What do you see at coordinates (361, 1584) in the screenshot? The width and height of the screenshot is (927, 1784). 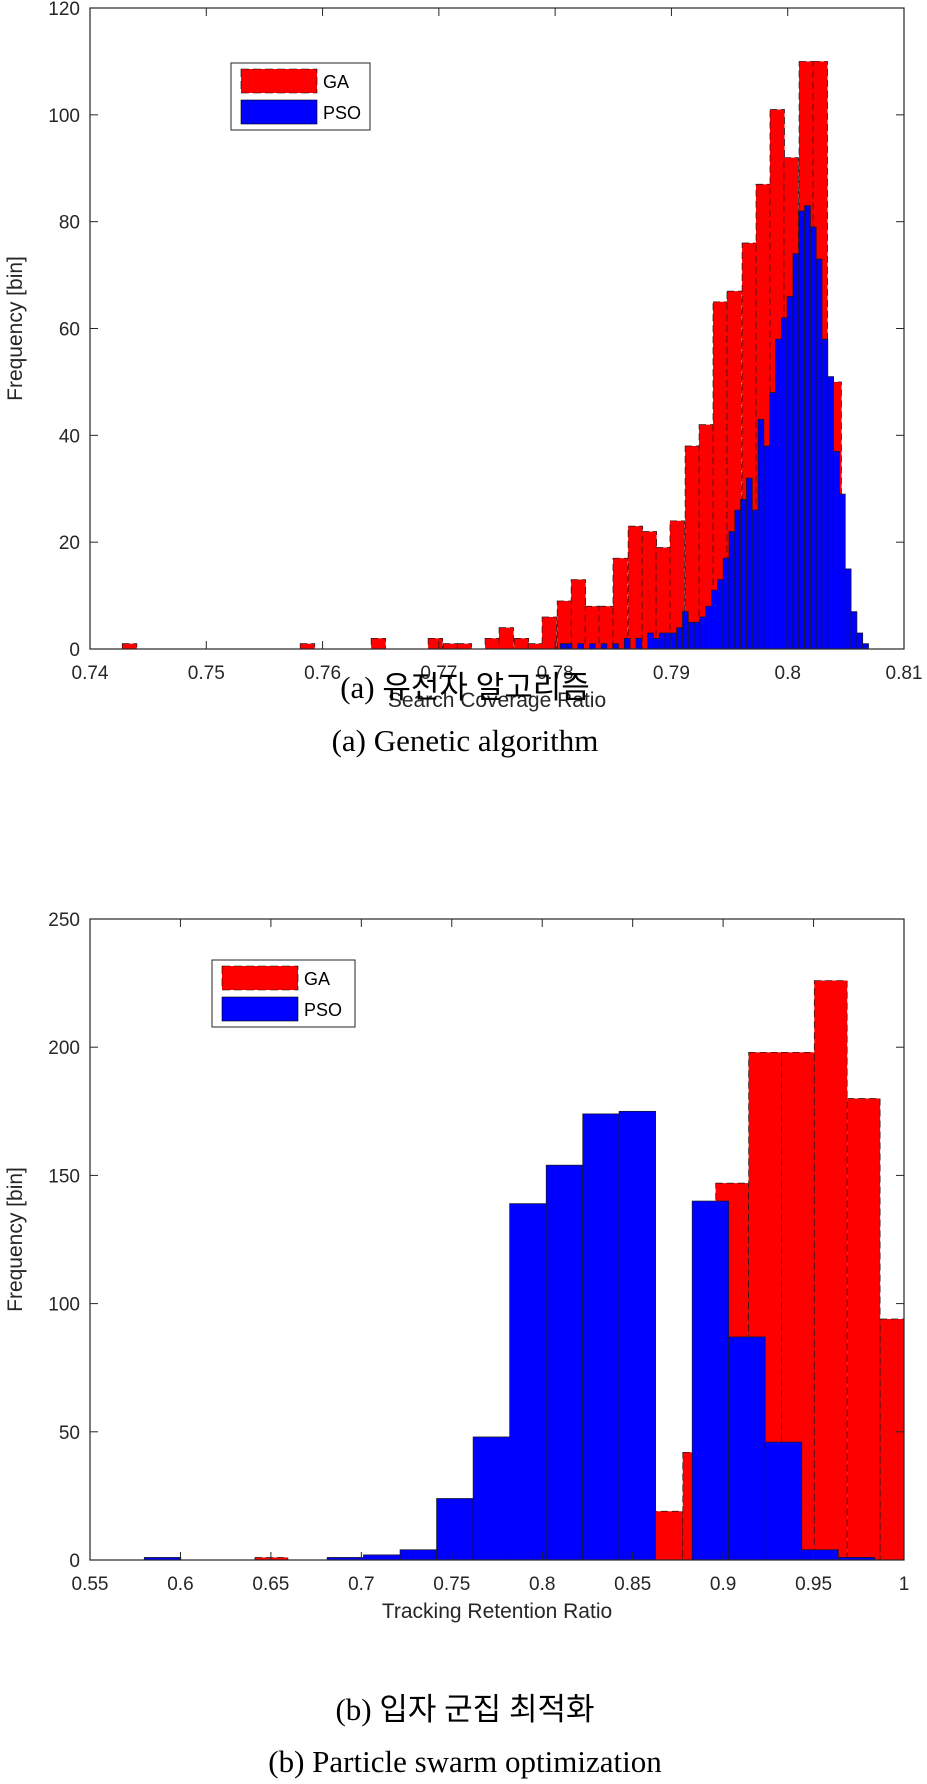 I see `chart-b-x-tick-label: 0.7` at bounding box center [361, 1584].